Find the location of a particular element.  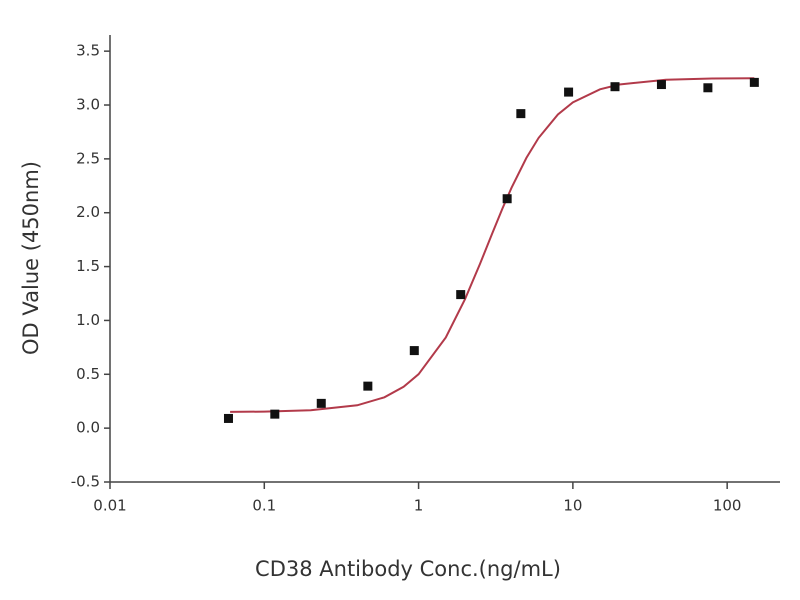

x-tick-label: 1 is located at coordinates (419, 506).